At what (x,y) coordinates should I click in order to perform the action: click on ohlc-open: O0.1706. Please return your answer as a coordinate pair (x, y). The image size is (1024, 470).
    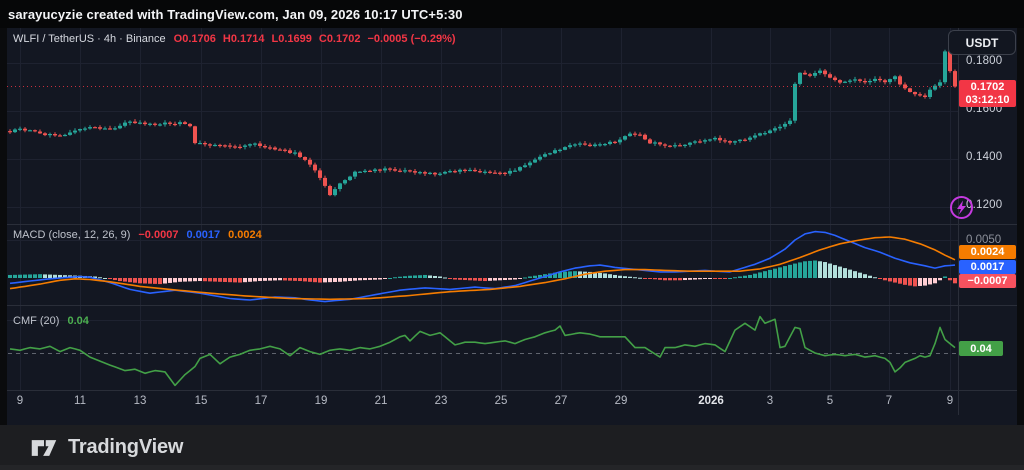
    Looking at the image, I should click on (194, 39).